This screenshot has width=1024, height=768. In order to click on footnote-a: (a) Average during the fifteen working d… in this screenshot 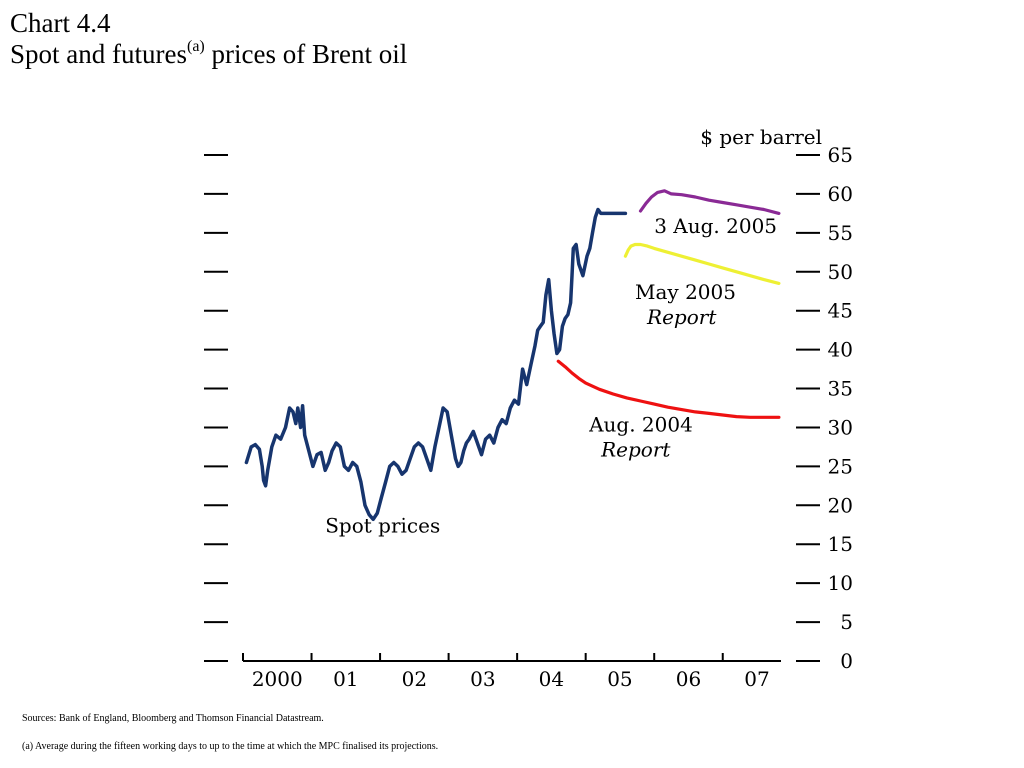, I will do `click(230, 746)`.